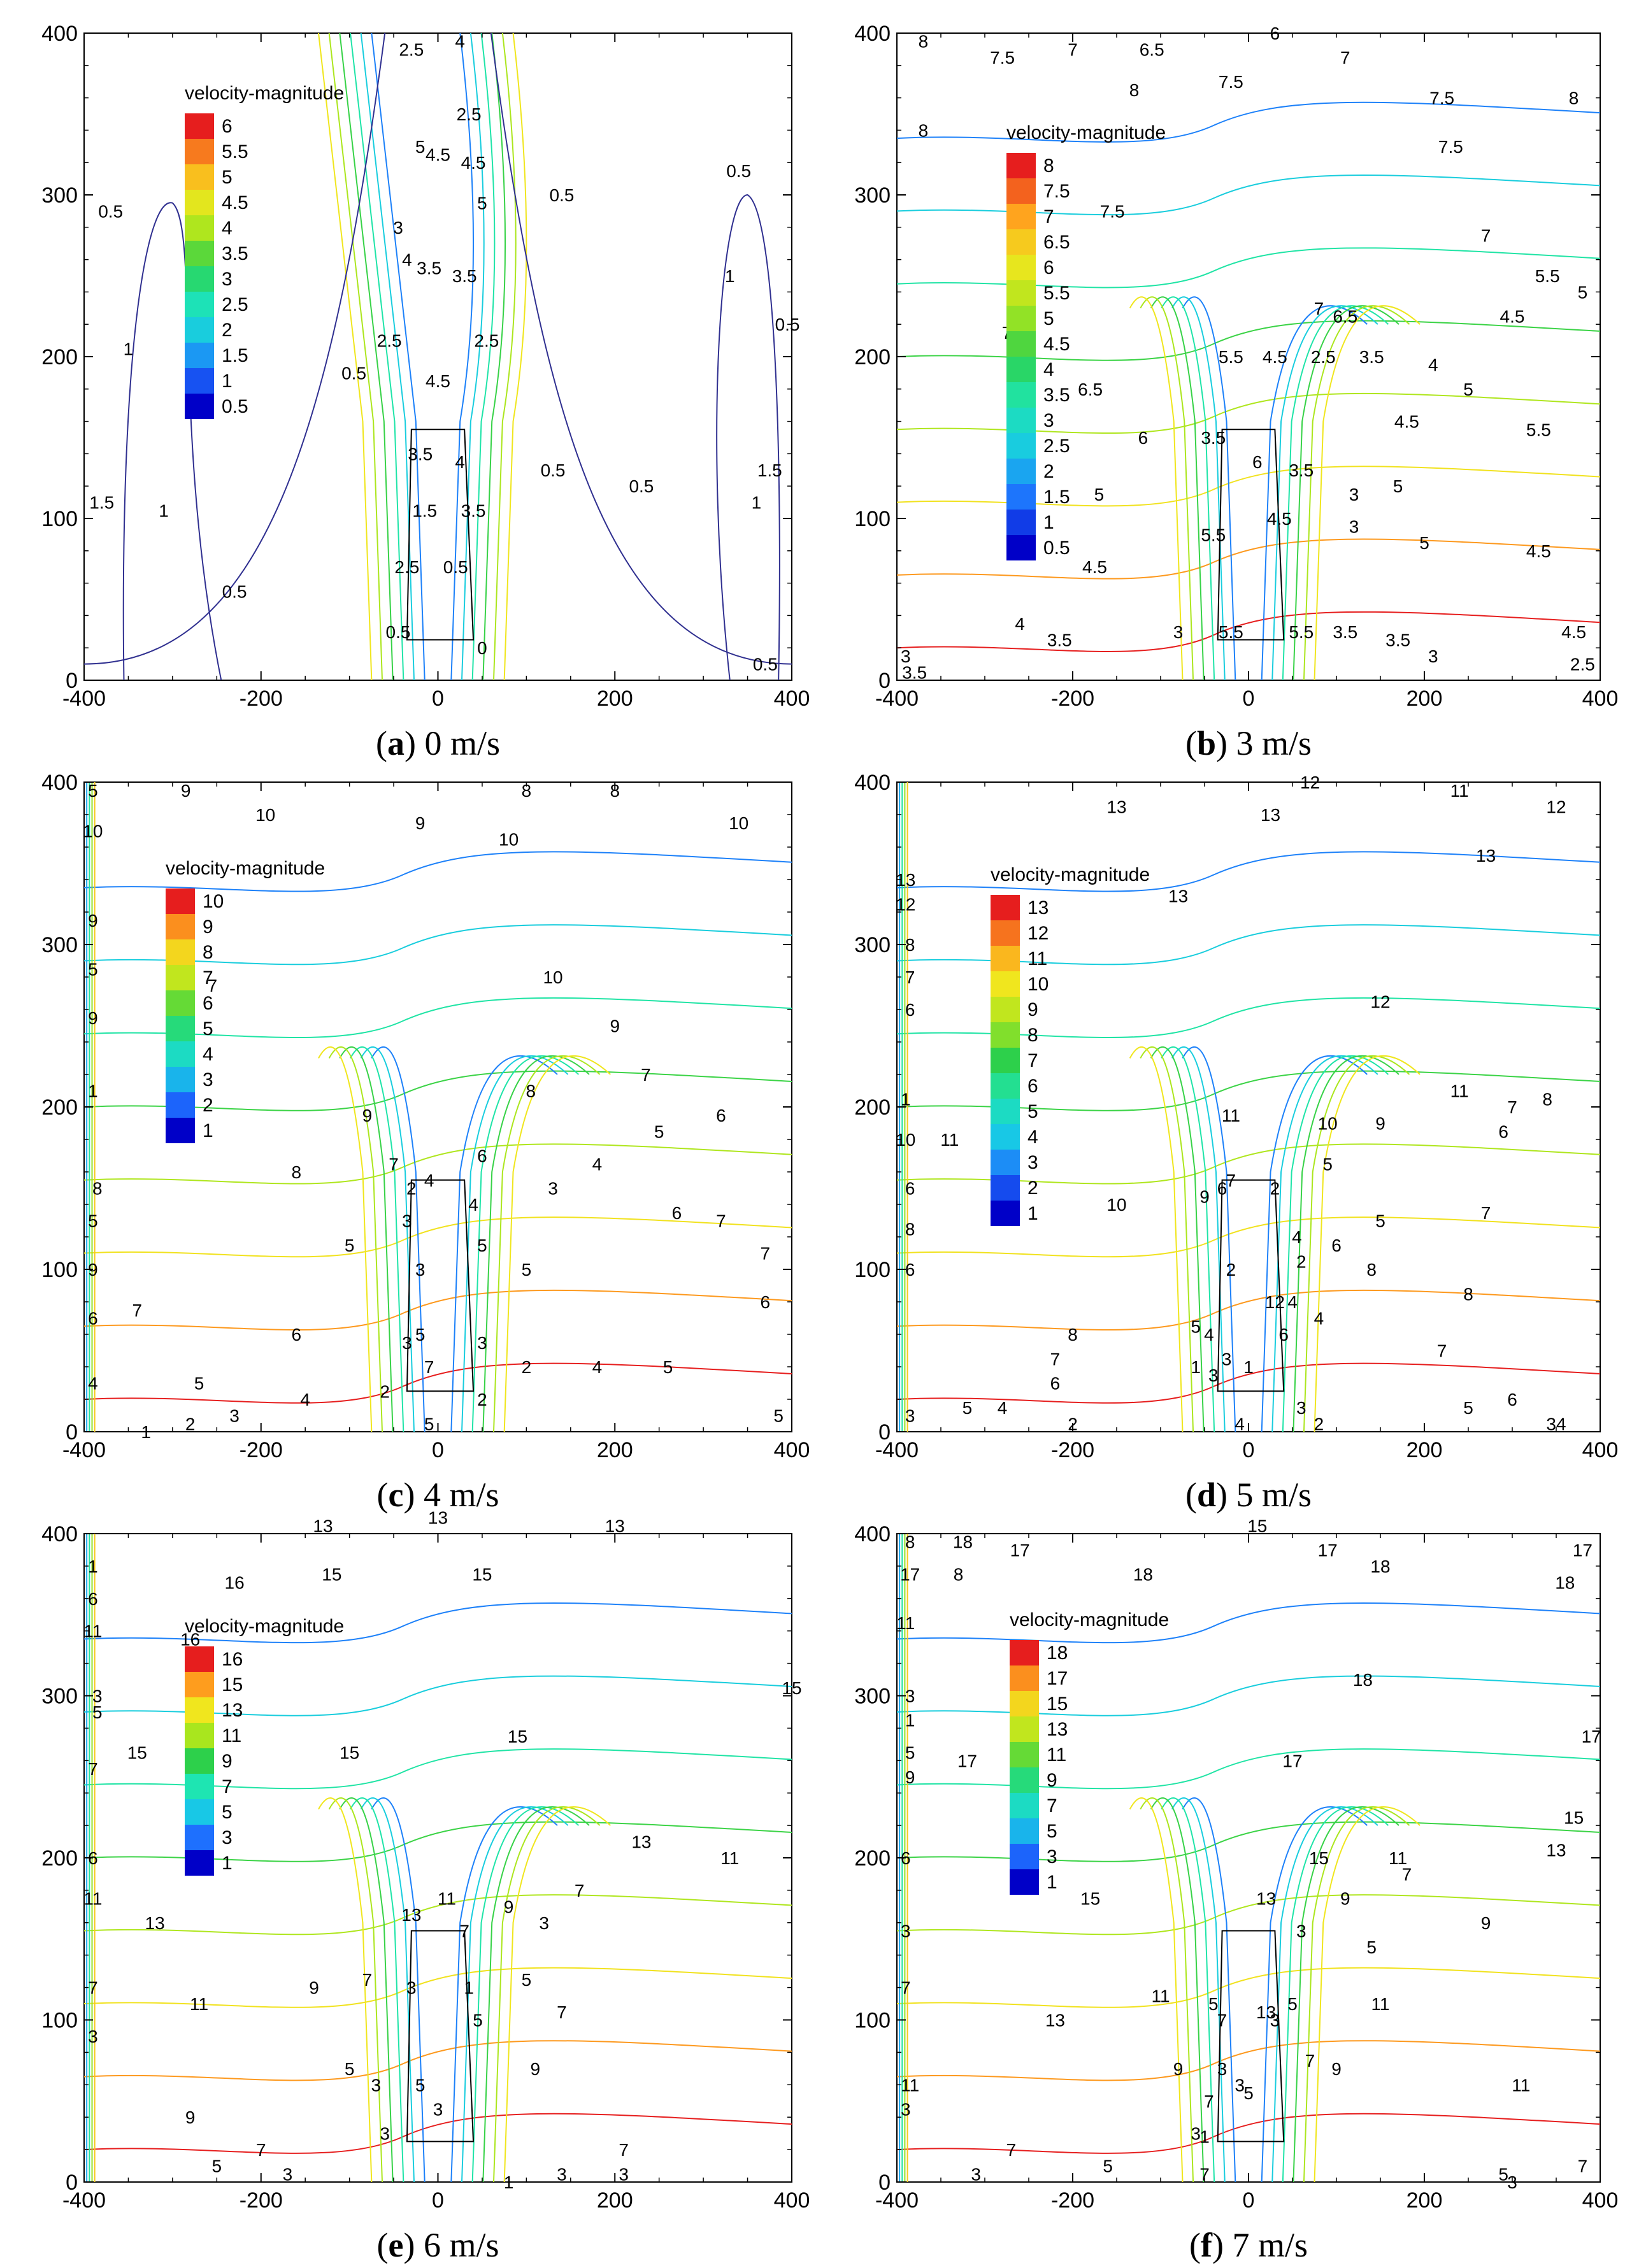  I want to click on legend-label: 0.5, so click(235, 406).